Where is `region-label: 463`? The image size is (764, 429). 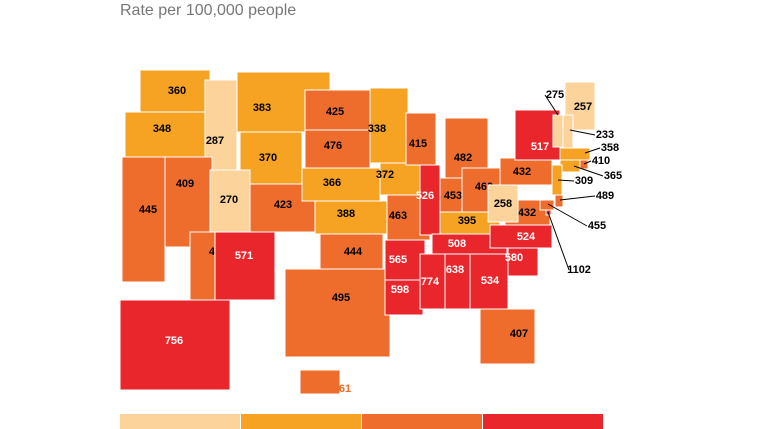 region-label: 463 is located at coordinates (398, 216).